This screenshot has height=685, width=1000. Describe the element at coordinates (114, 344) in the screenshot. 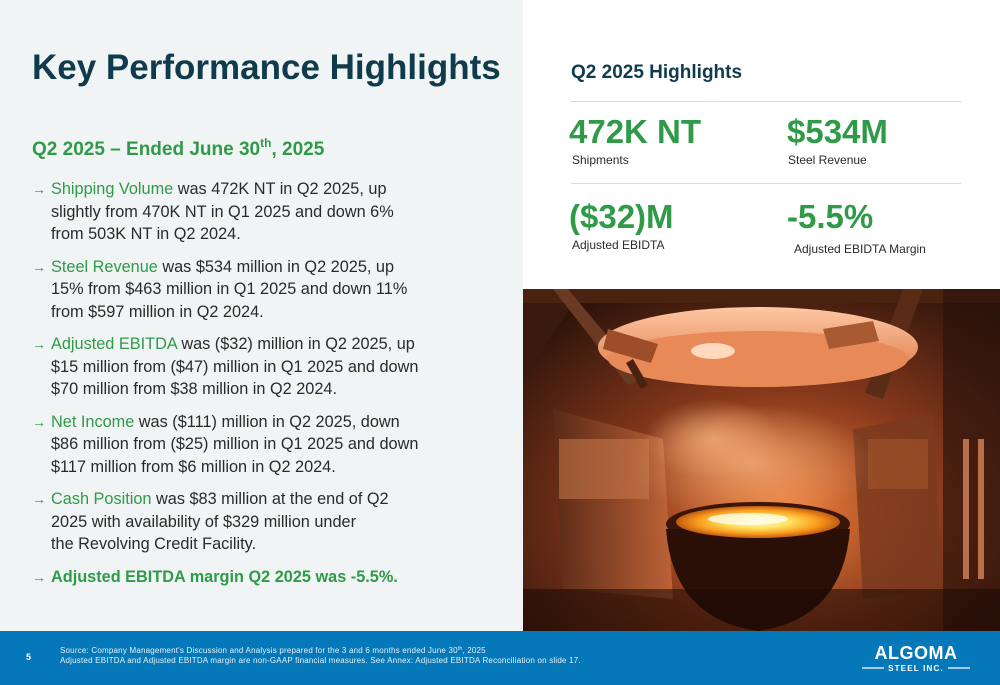

I see `bullet-lead: Adjusted EBITDA` at that location.